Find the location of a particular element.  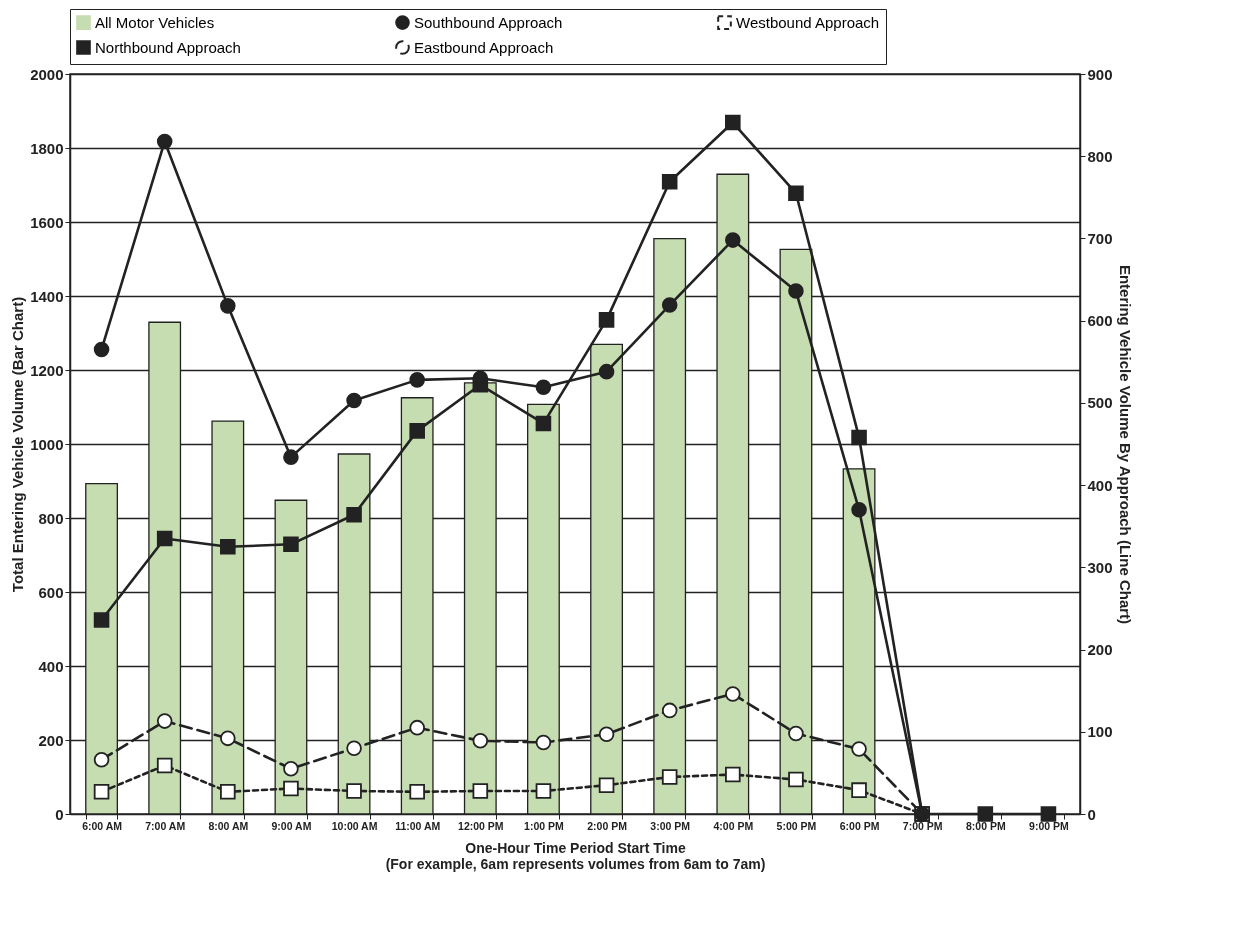

x-tick-label: 7:00 PM is located at coordinates (922, 825).